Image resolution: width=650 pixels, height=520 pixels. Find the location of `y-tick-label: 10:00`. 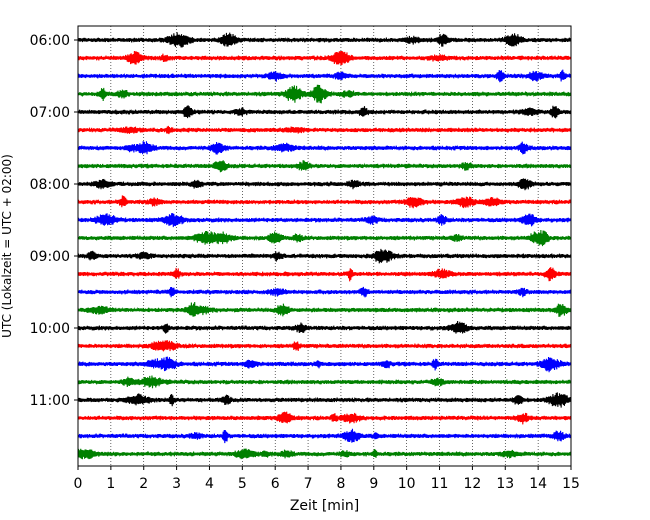

y-tick-label: 10:00 is located at coordinates (50, 329).